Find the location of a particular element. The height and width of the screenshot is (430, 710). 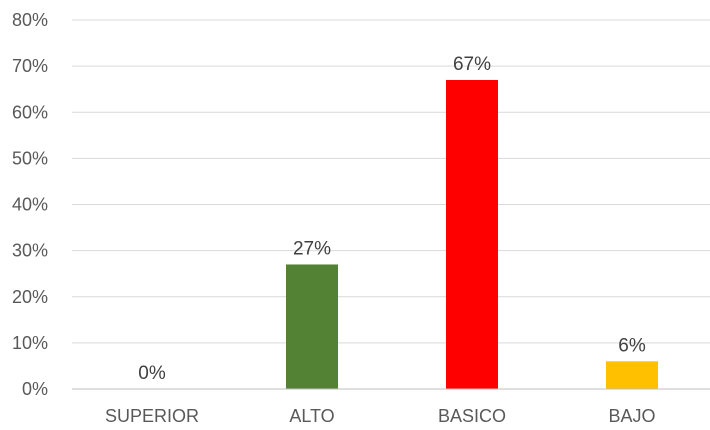

y-tick-label: 30% is located at coordinates (30, 251).